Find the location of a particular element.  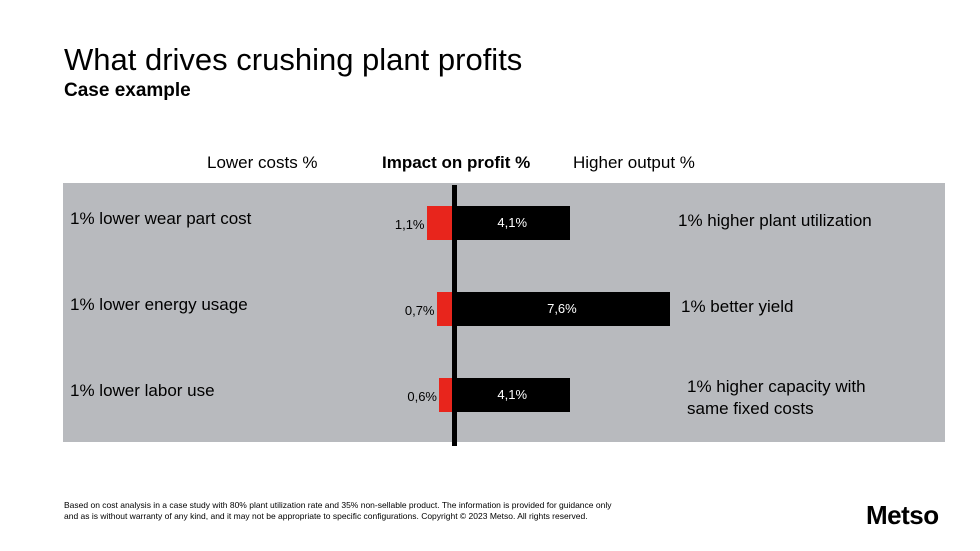

zero-axis is located at coordinates (454, 315).